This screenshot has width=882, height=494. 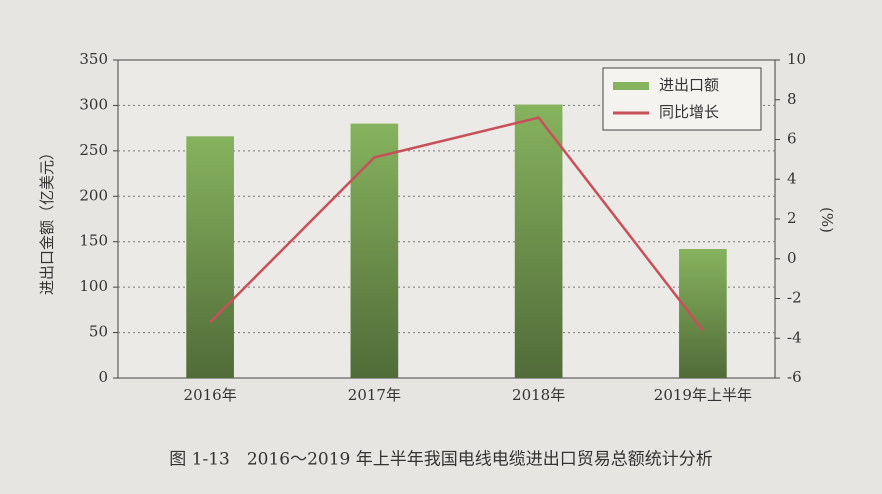 I want to click on y2-tick-label: 0, so click(x=792, y=258).